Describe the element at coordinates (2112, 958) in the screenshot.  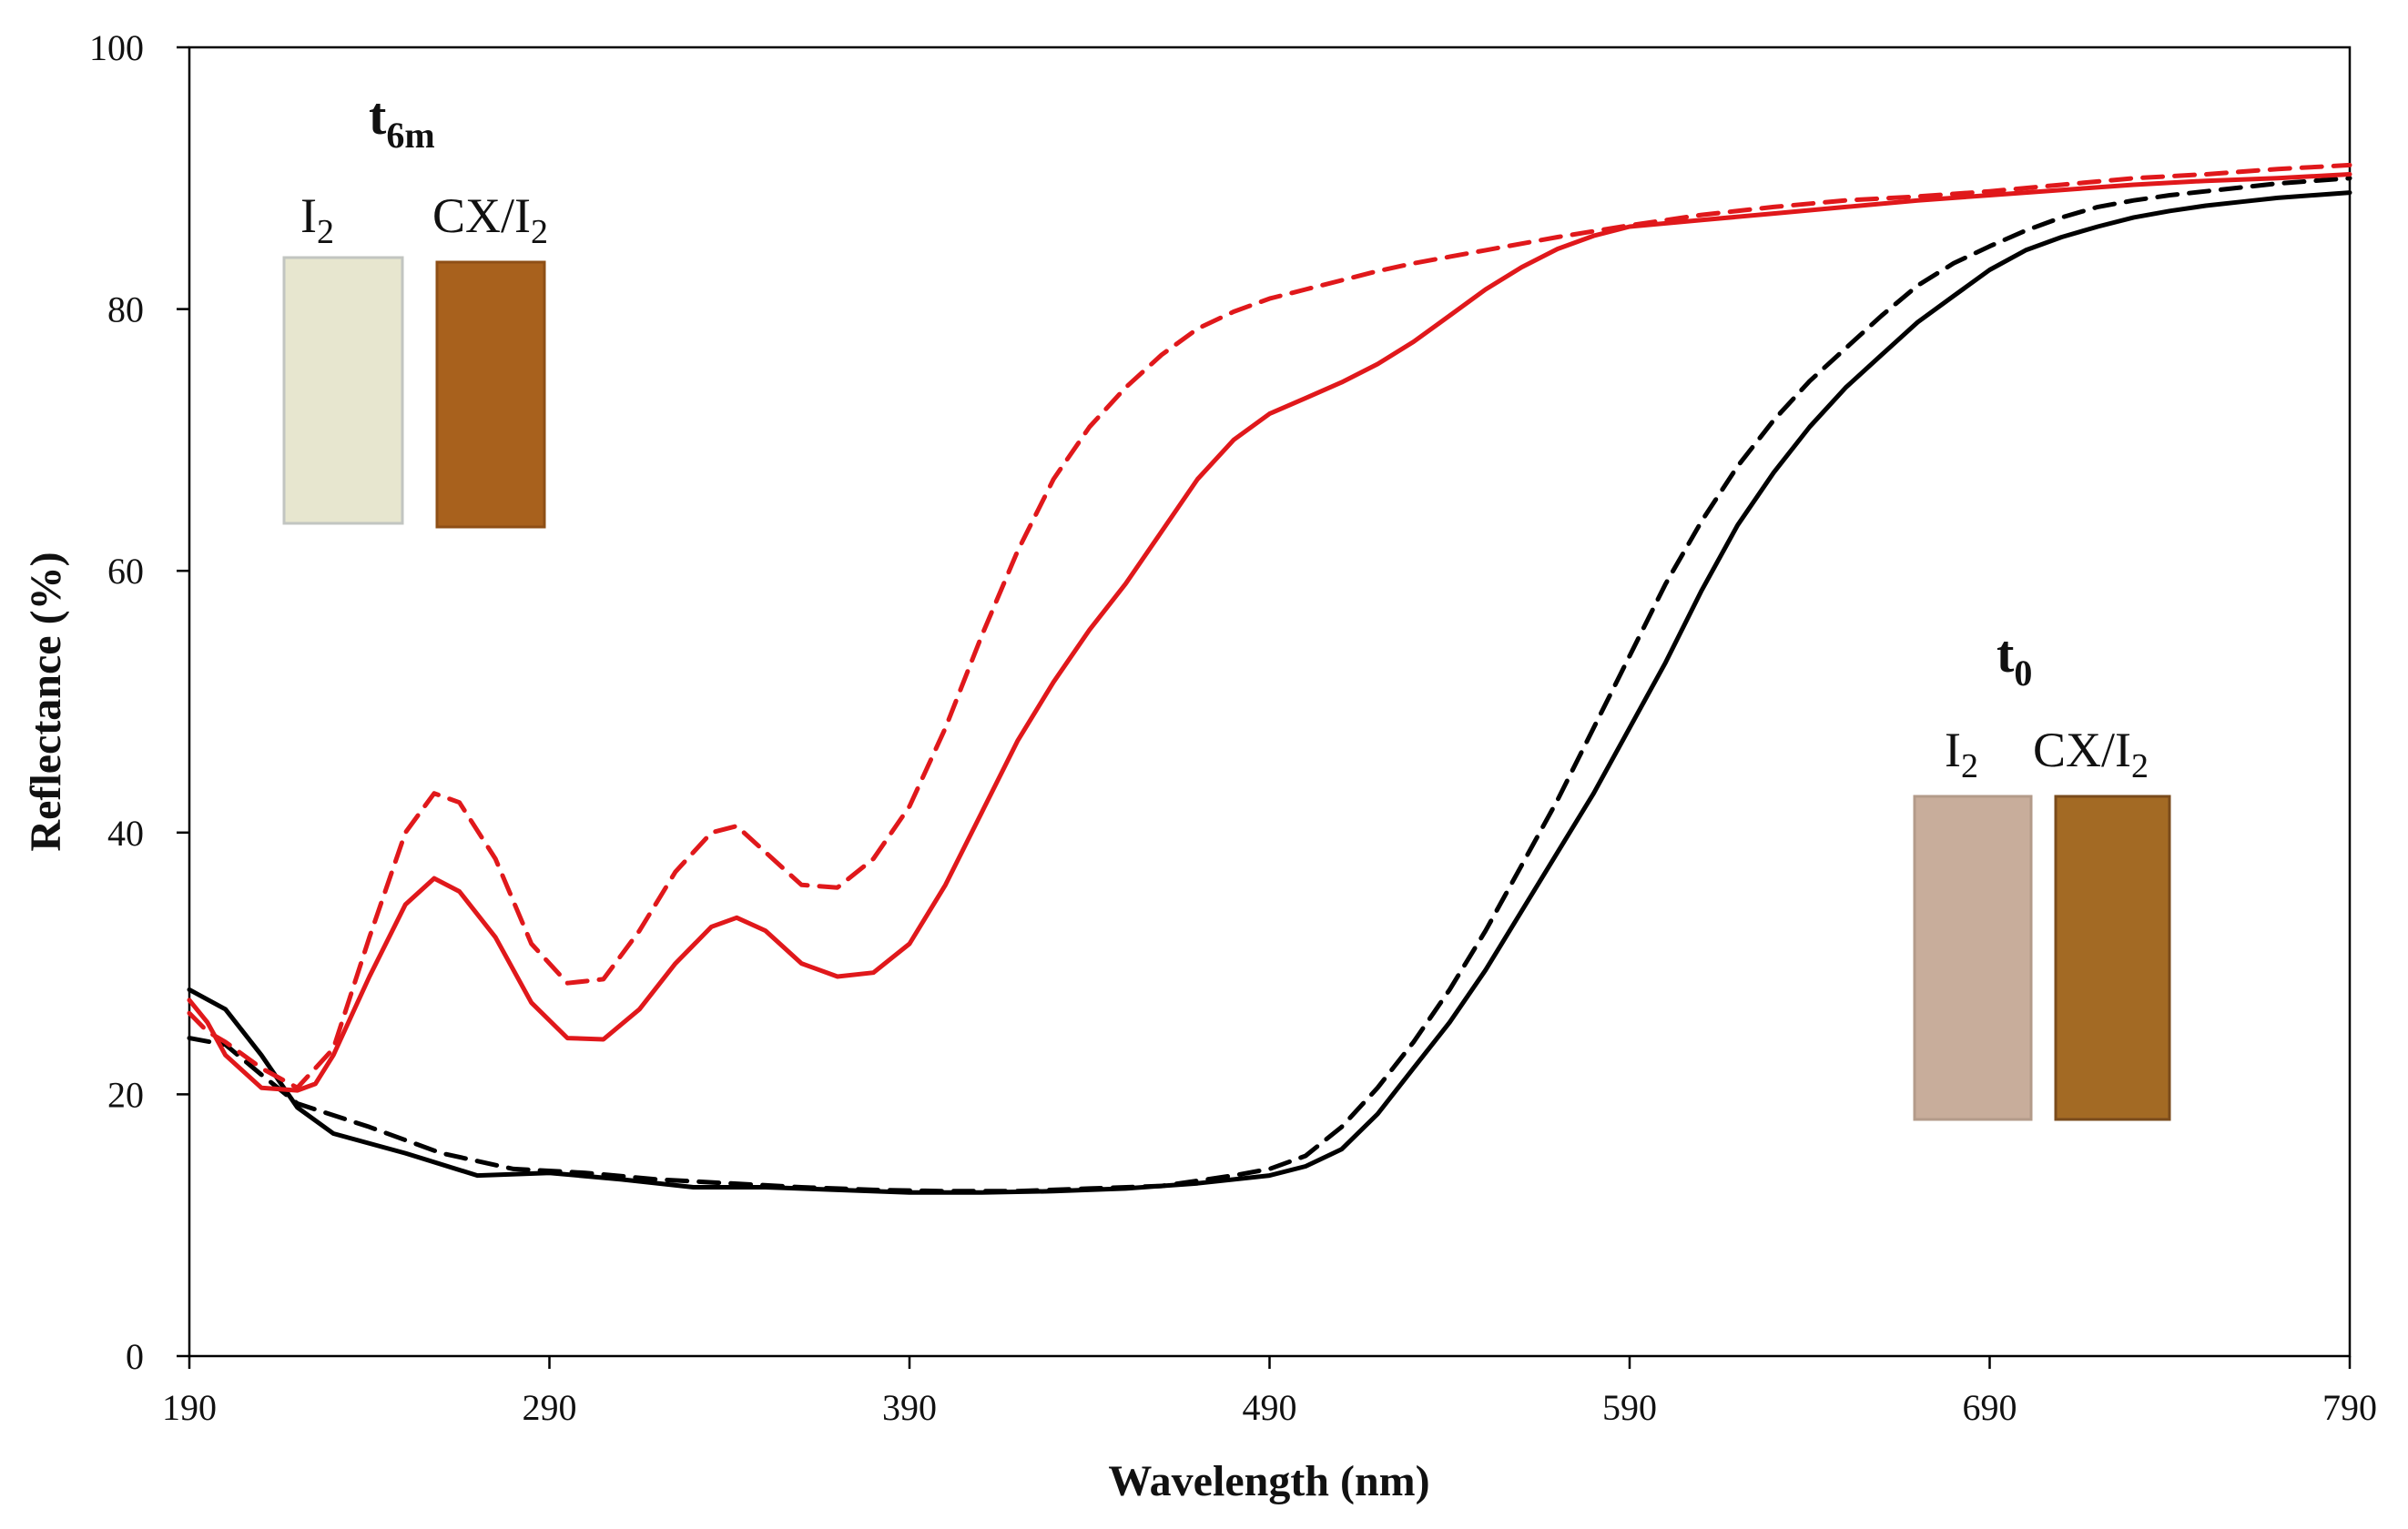
I see `inset-t0-swatch-cxi2` at that location.